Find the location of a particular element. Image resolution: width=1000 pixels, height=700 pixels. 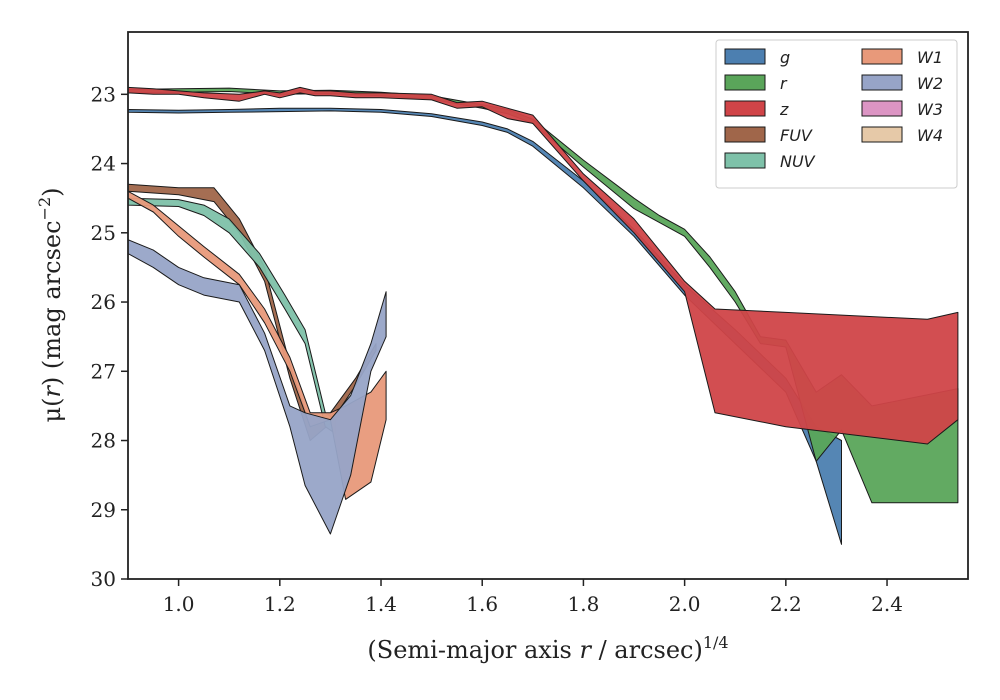

y-tick-label: 28 is located at coordinates (103, 441).